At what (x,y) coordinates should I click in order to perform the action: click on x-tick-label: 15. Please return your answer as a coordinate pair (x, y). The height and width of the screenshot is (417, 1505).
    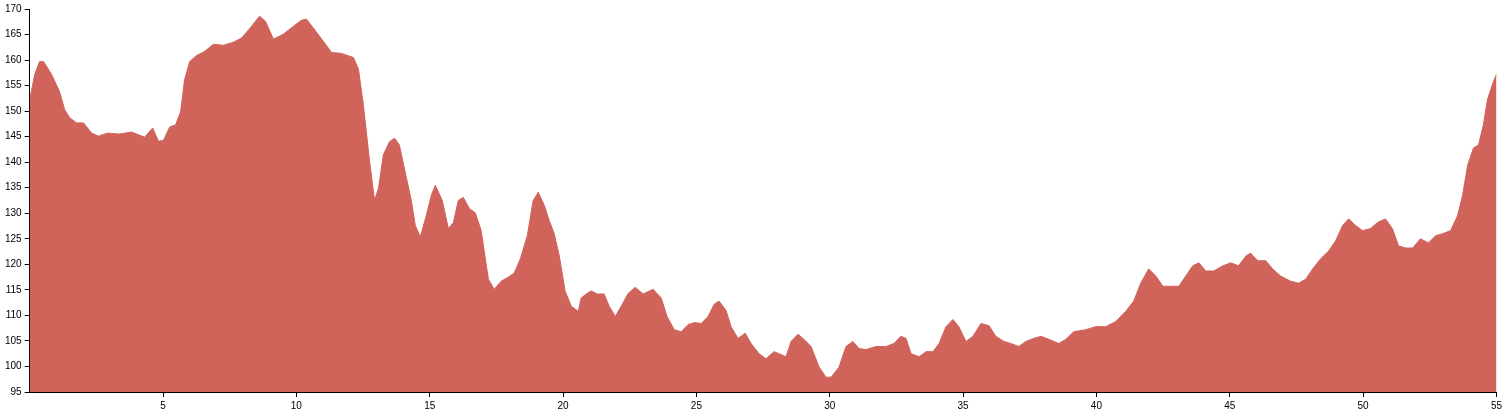
    Looking at the image, I should click on (430, 405).